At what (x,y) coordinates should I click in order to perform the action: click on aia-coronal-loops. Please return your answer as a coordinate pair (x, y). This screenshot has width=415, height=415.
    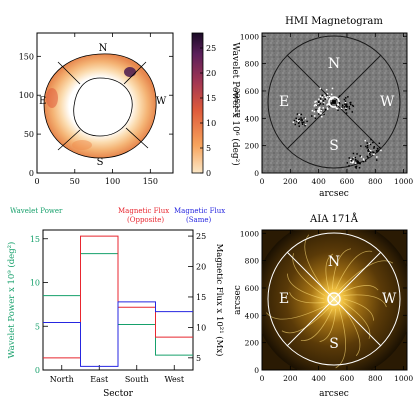
    Looking at the image, I should click on (330, 301).